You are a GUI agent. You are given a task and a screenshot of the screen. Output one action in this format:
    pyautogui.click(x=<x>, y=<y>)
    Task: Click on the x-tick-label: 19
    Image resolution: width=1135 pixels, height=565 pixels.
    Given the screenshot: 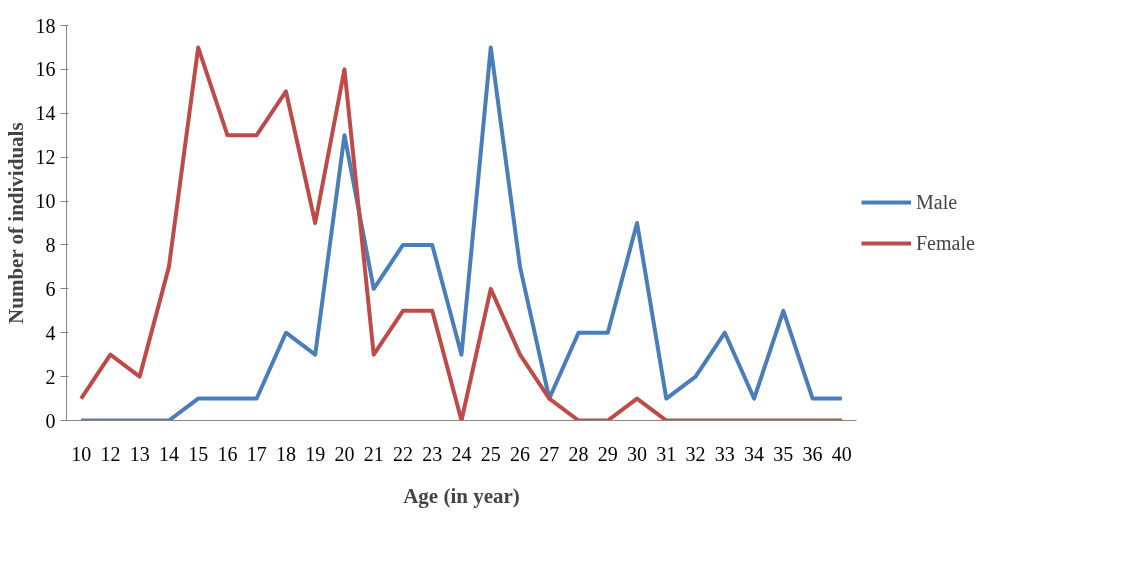 What is the action you would take?
    pyautogui.click(x=315, y=453)
    